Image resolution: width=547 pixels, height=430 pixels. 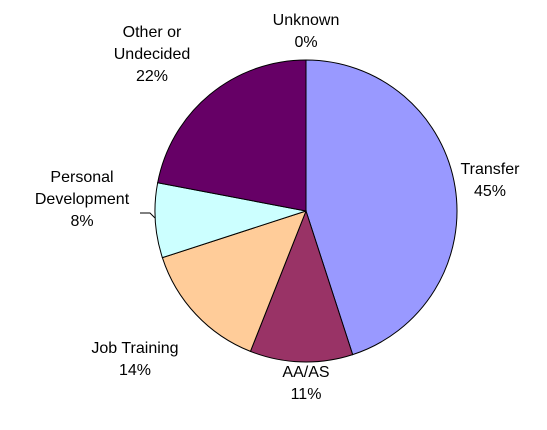 I want to click on leader-line, so click(x=148, y=215).